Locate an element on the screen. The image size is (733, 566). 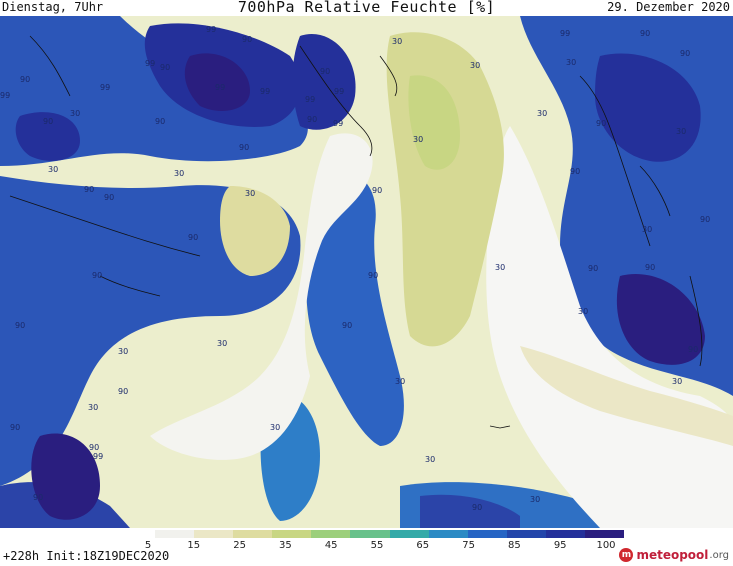
contour-label-99: 90 is located at coordinates (48, 121).